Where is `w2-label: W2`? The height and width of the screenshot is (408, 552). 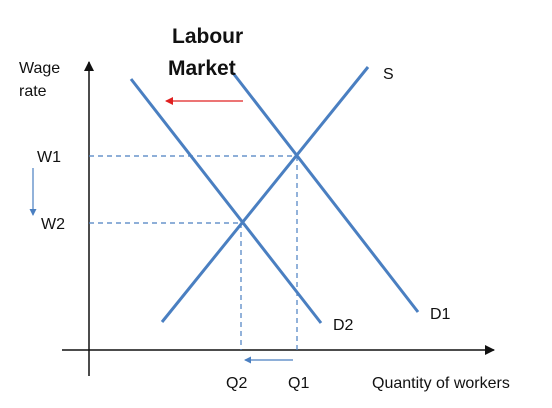
w2-label: W2 is located at coordinates (53, 224).